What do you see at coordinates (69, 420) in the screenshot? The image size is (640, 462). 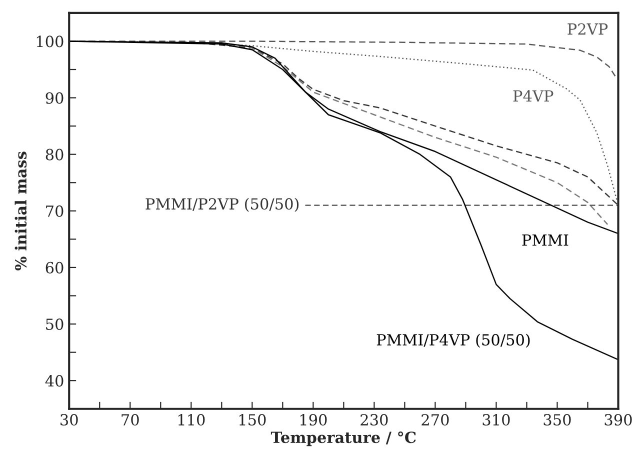 I see `x-tick-label: 30` at bounding box center [69, 420].